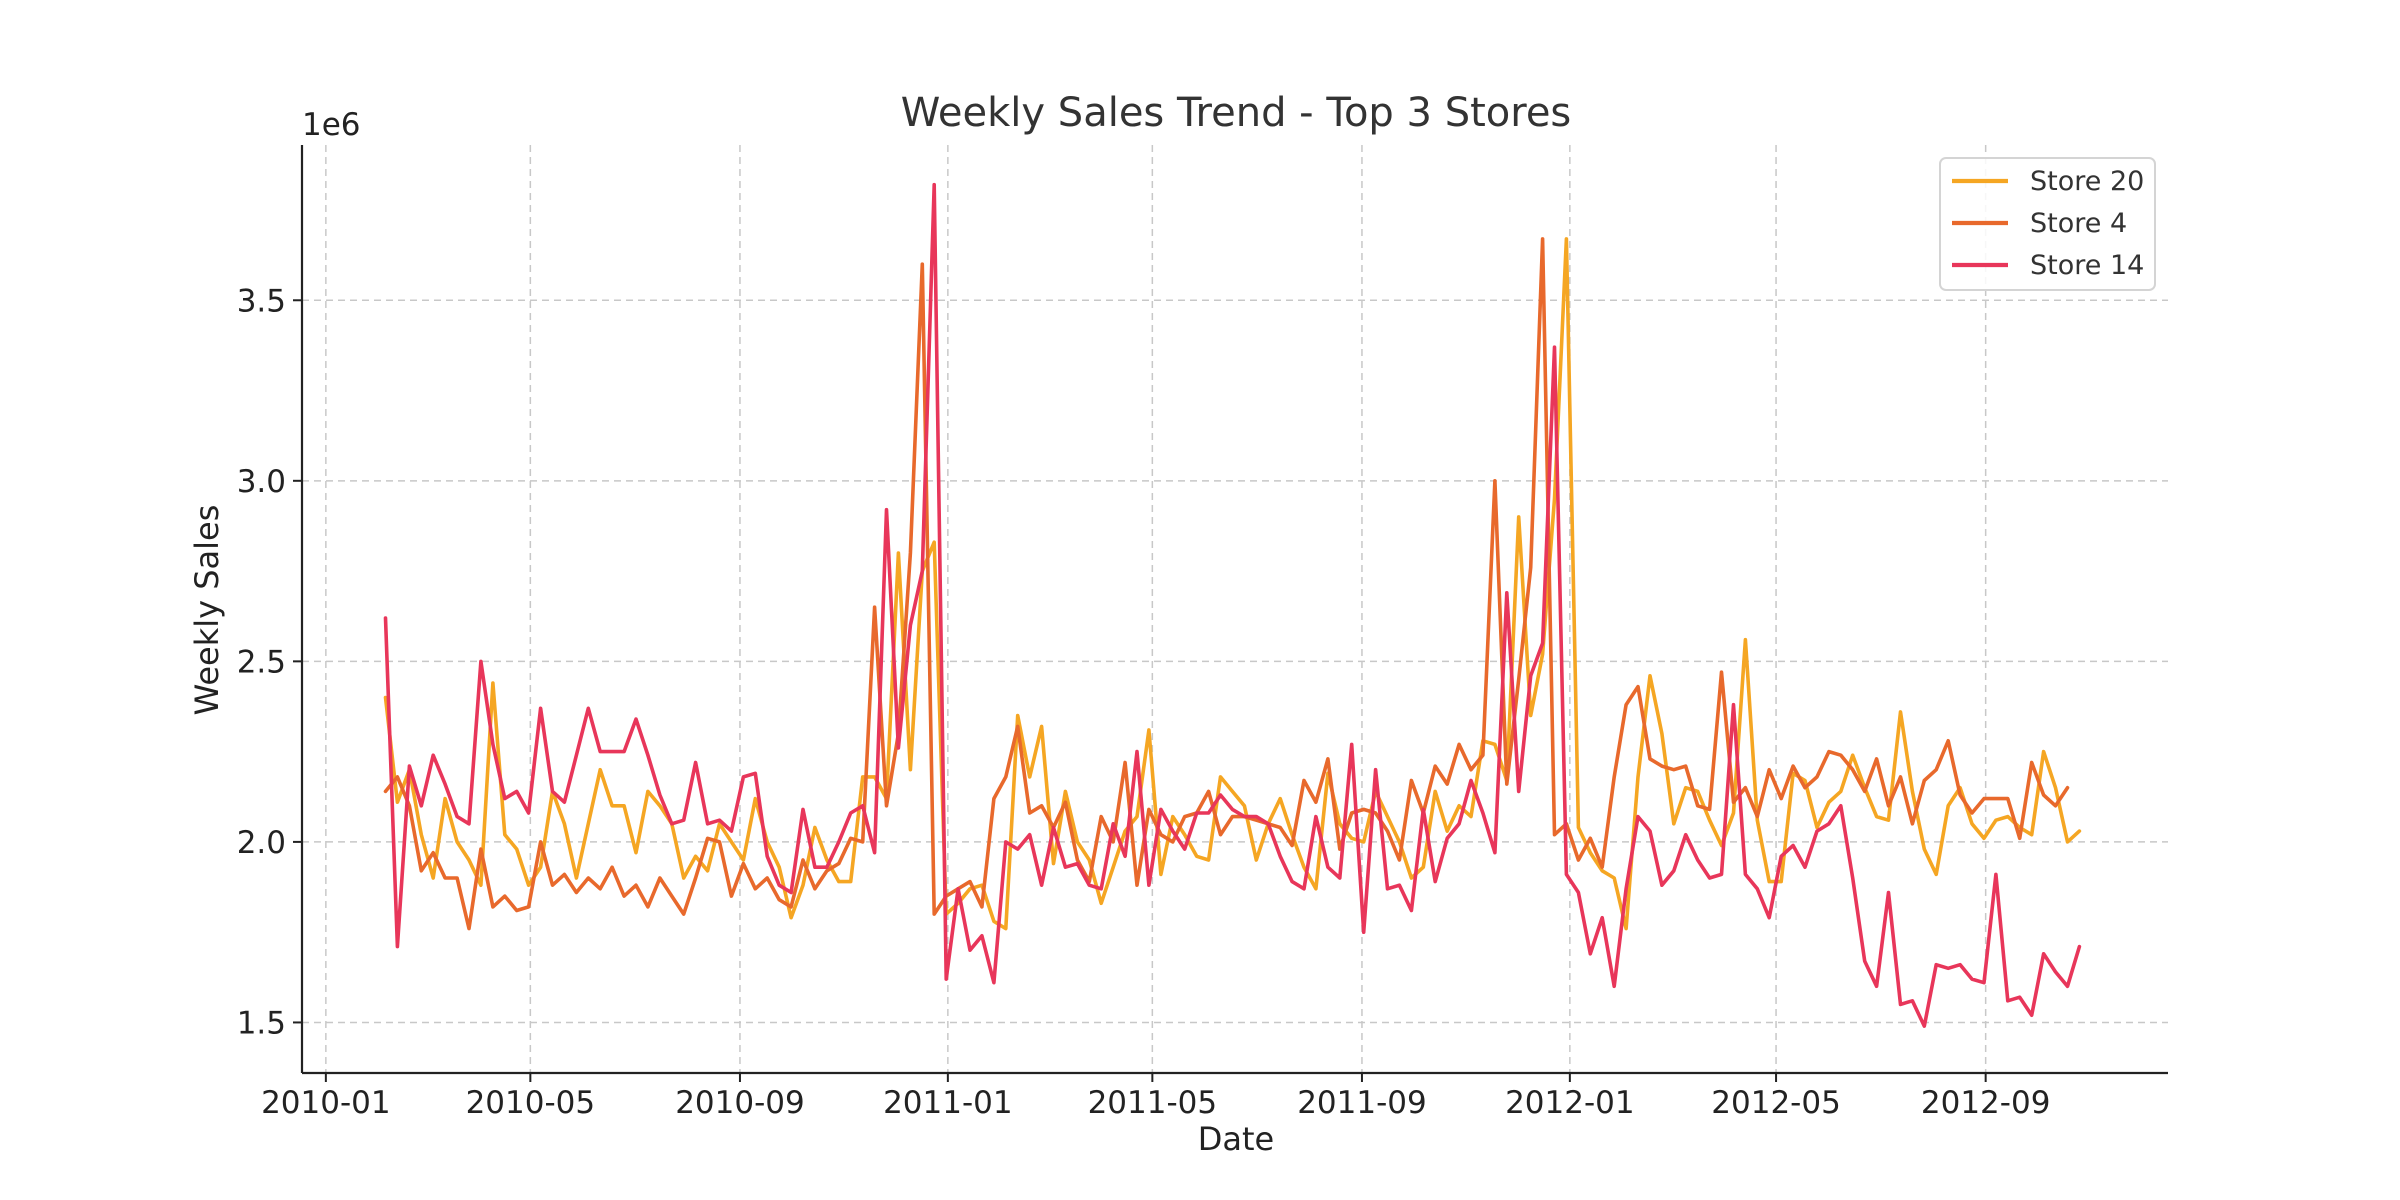 This screenshot has height=1200, width=2400. What do you see at coordinates (948, 1103) in the screenshot?
I see `x-tick-label: 2011-01` at bounding box center [948, 1103].